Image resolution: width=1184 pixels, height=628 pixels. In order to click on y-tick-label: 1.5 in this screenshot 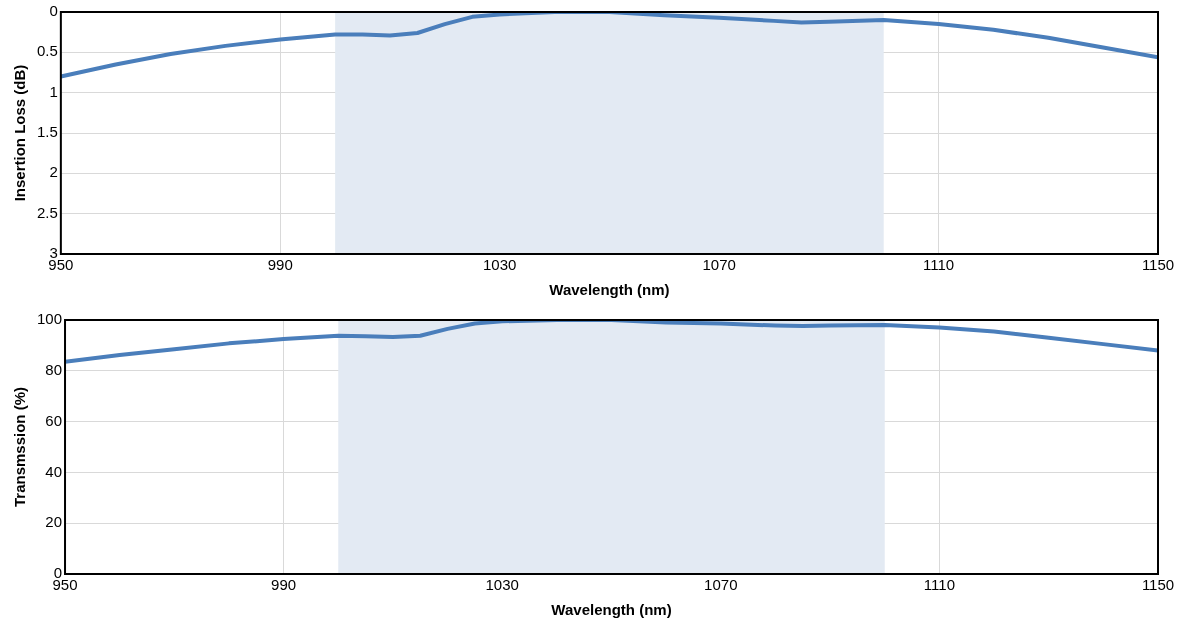, I will do `click(47, 132)`.